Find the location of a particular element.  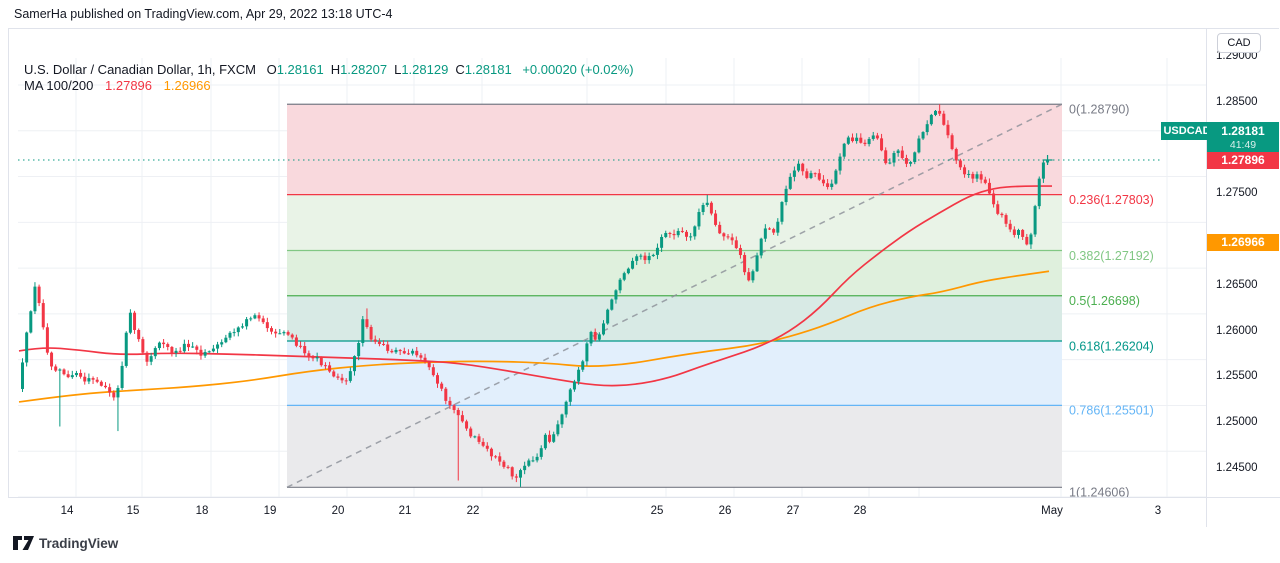

symbol-price-flag: USDCAD is located at coordinates (1187, 130).